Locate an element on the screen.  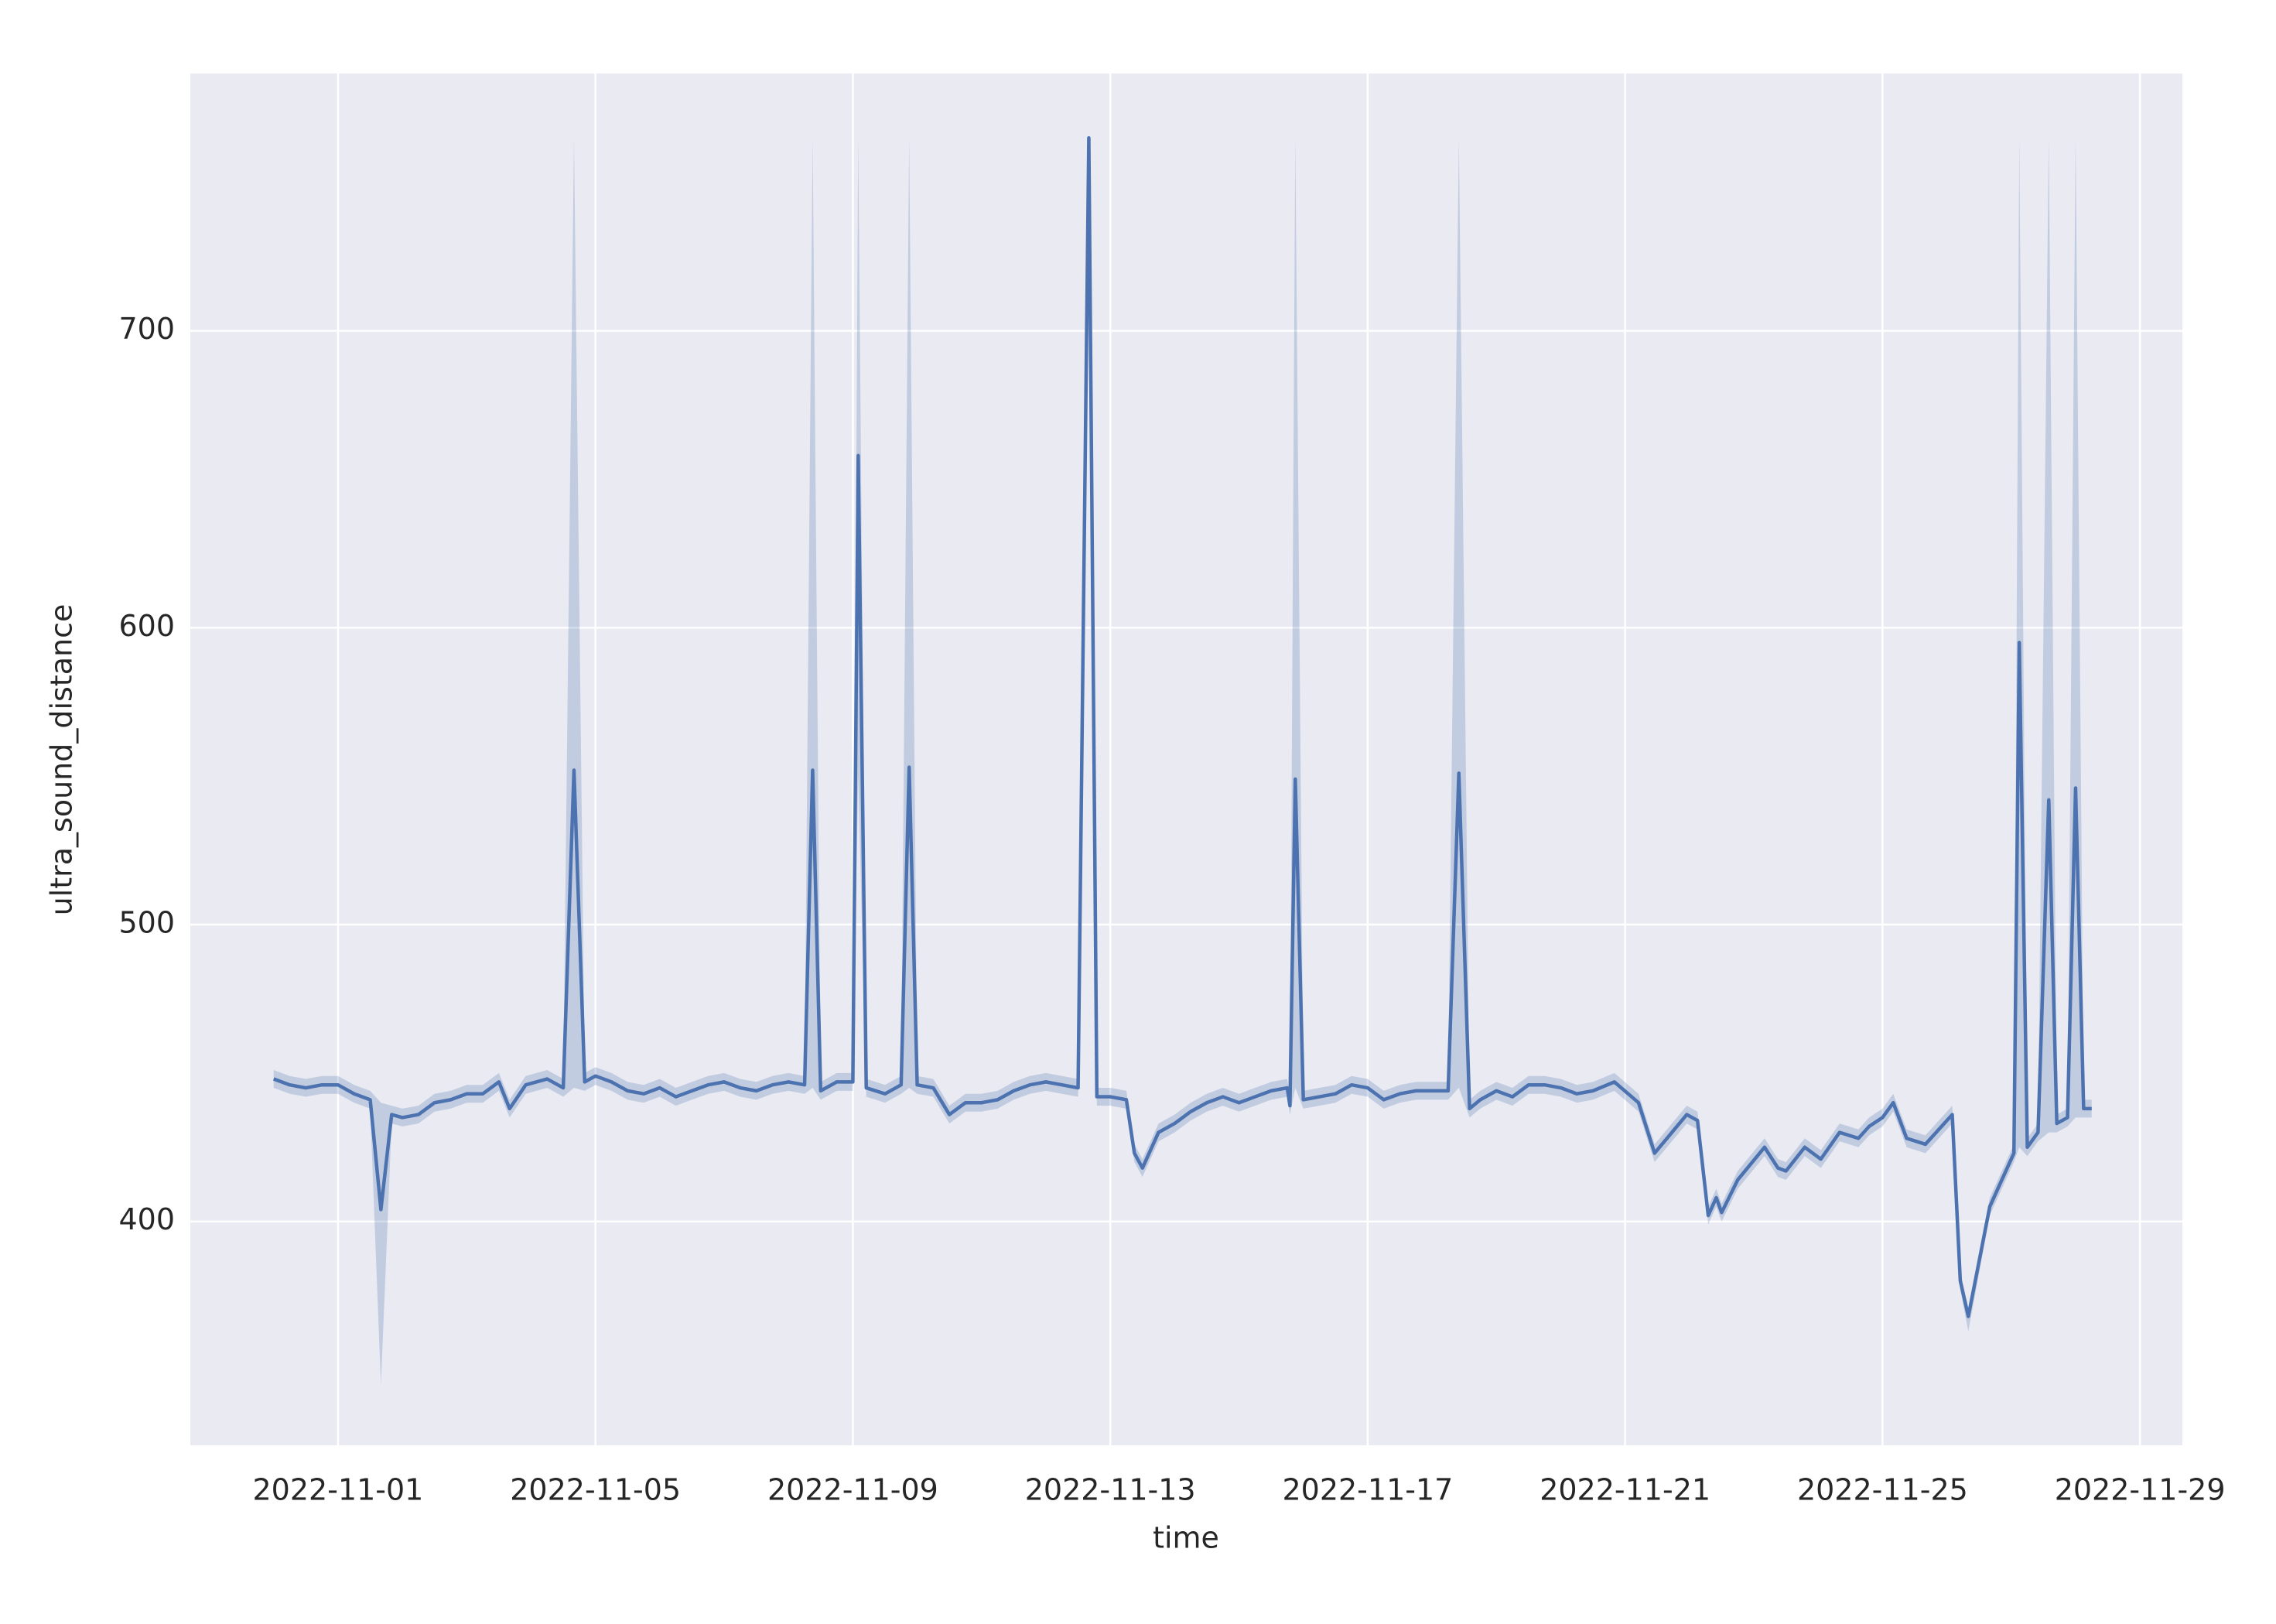
x-axis-label: time is located at coordinates (1186, 1538).